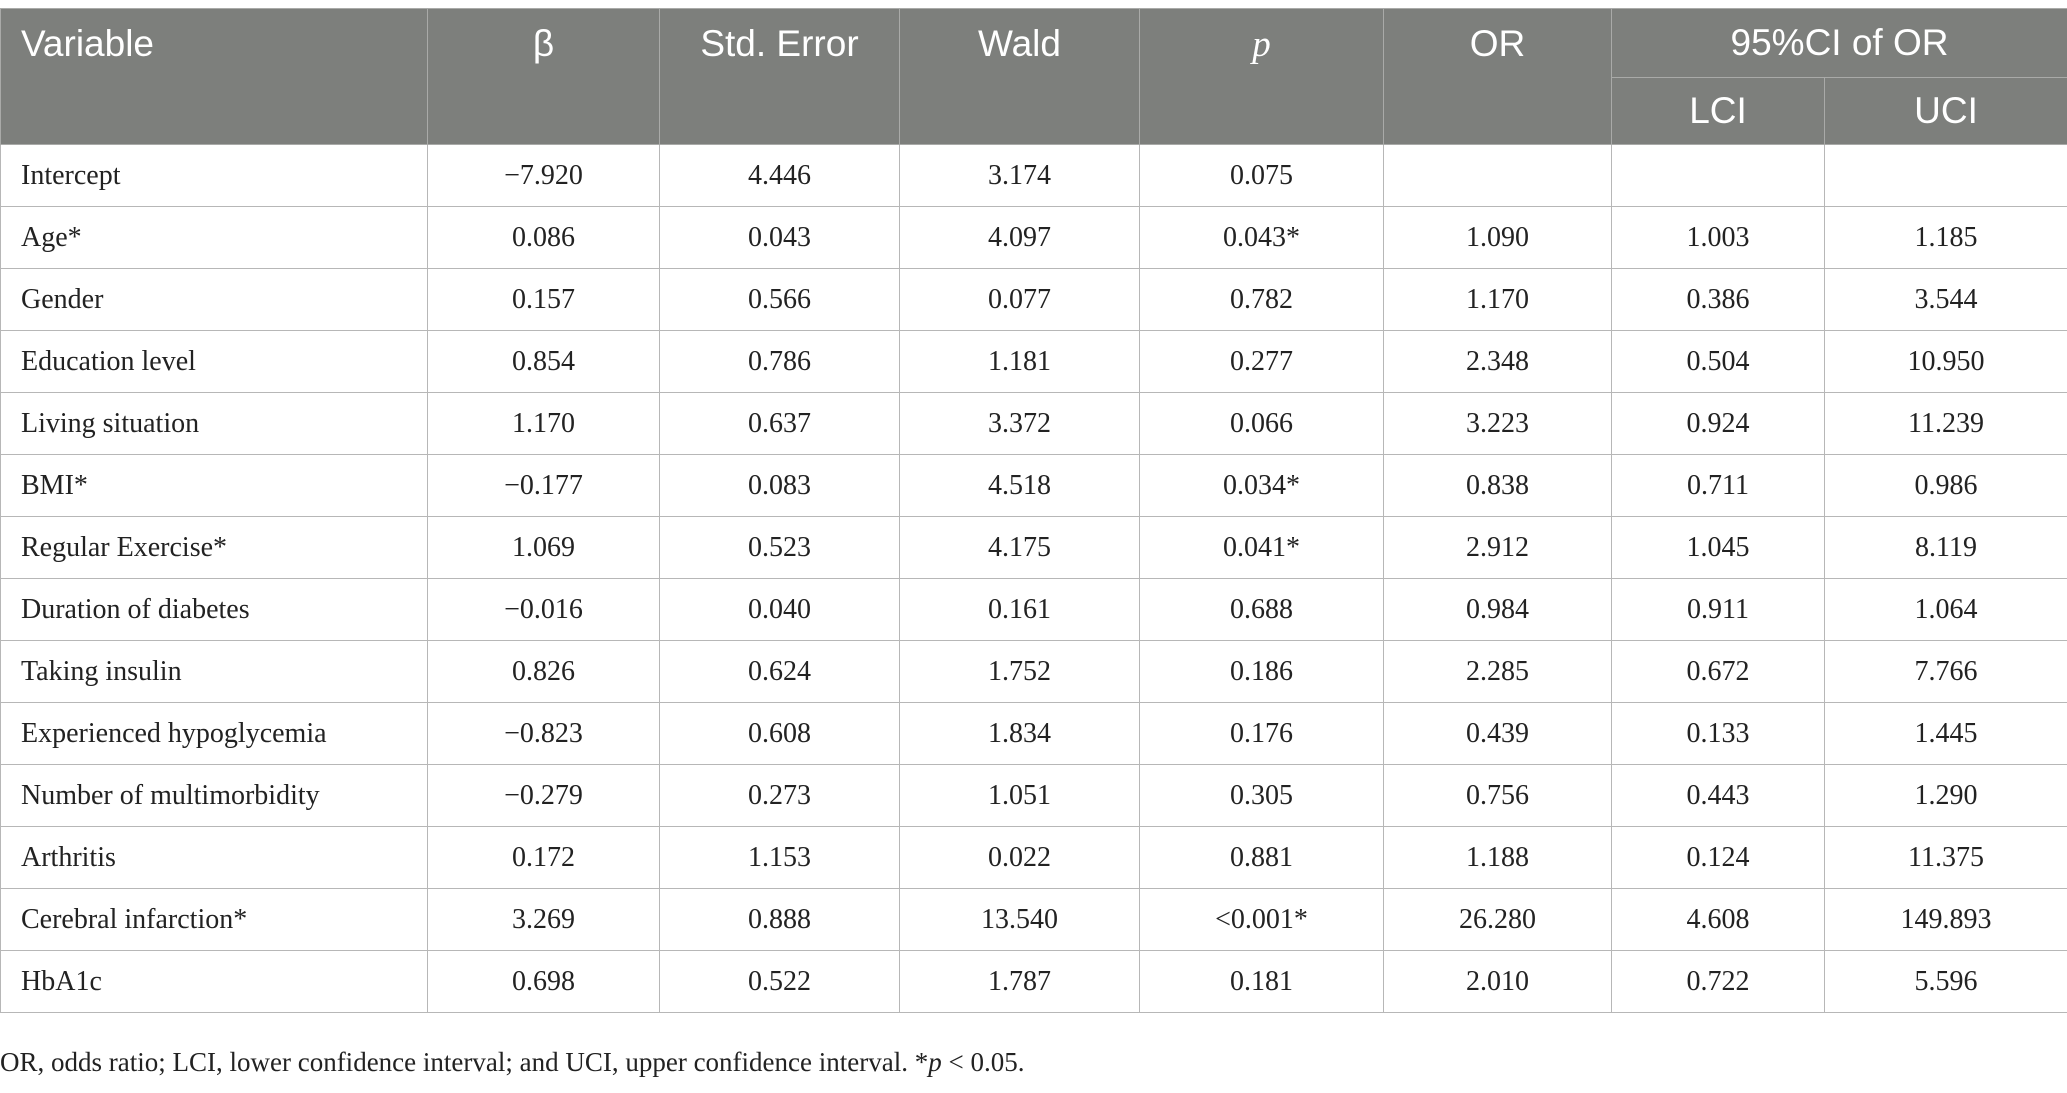 The height and width of the screenshot is (1093, 2067). Describe the element at coordinates (935, 1062) in the screenshot. I see `footnote-p-symbol: p` at that location.